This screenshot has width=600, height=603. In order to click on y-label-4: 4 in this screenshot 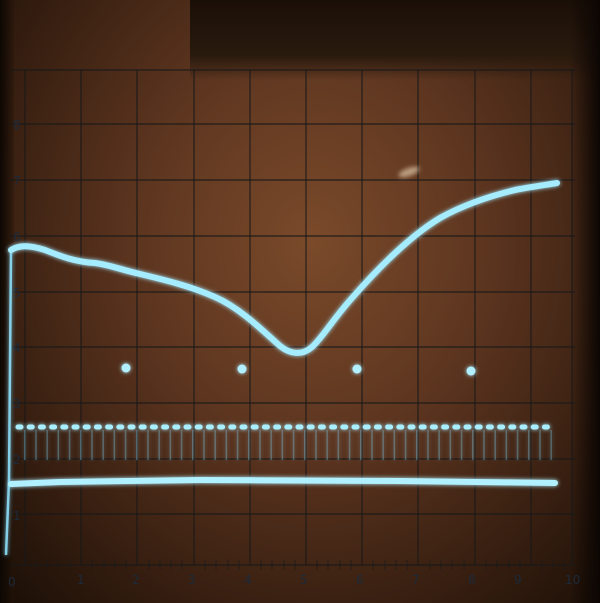, I will do `click(17, 348)`.